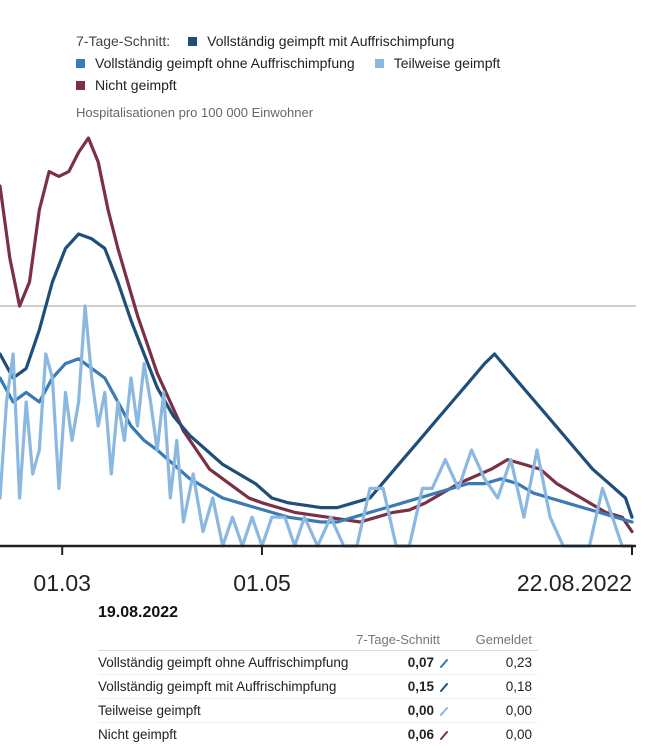 This screenshot has width=650, height=750. What do you see at coordinates (379, 63) in the screenshot?
I see `legend-swatch-partial` at bounding box center [379, 63].